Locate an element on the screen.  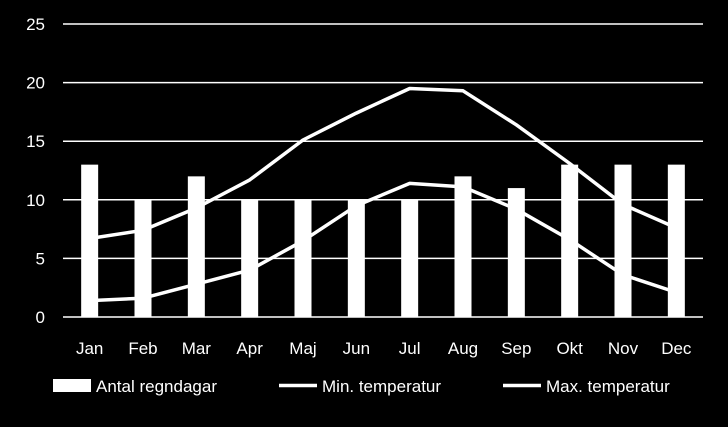
x-tick-label: Aug is located at coordinates (463, 348).